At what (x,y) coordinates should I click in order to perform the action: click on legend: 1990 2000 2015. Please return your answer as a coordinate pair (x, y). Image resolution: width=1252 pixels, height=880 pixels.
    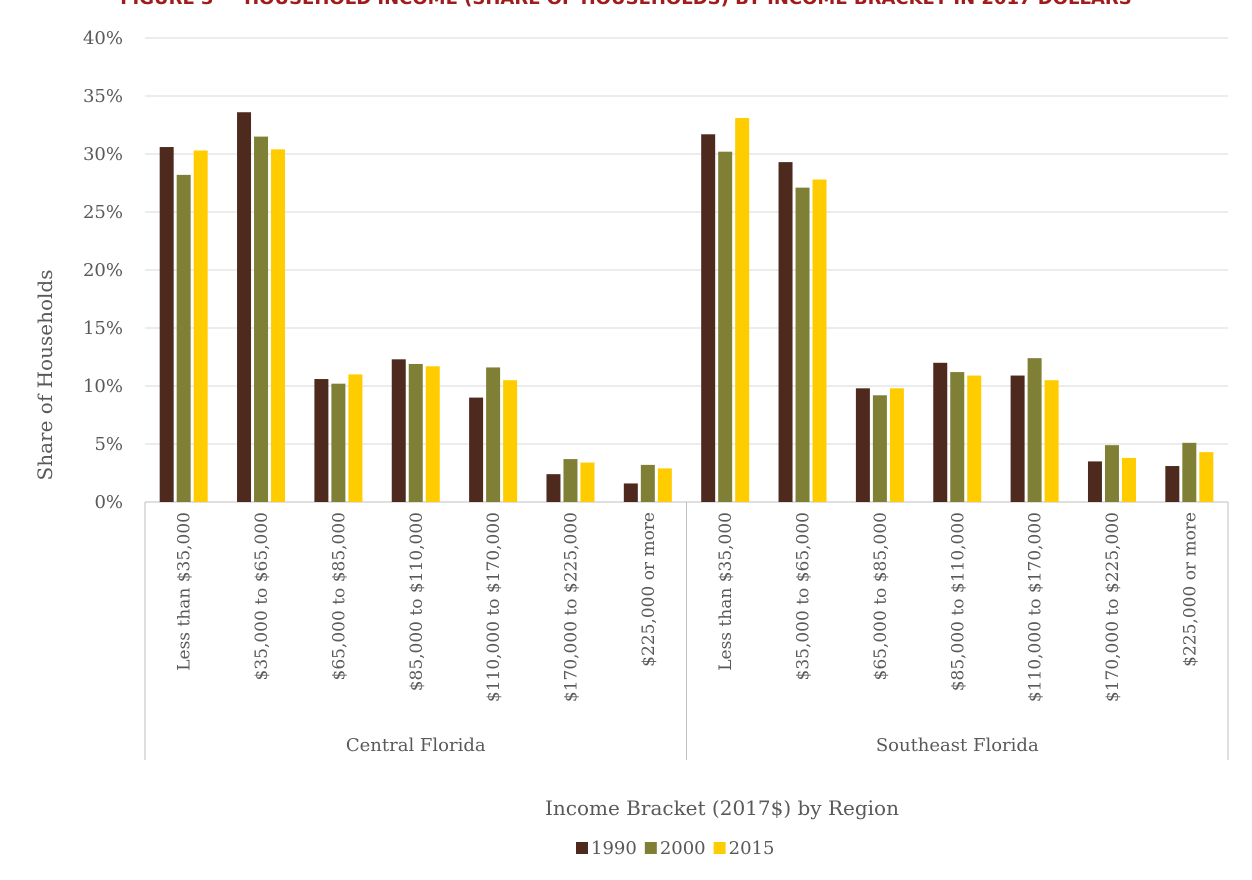
    Looking at the image, I should click on (675, 848).